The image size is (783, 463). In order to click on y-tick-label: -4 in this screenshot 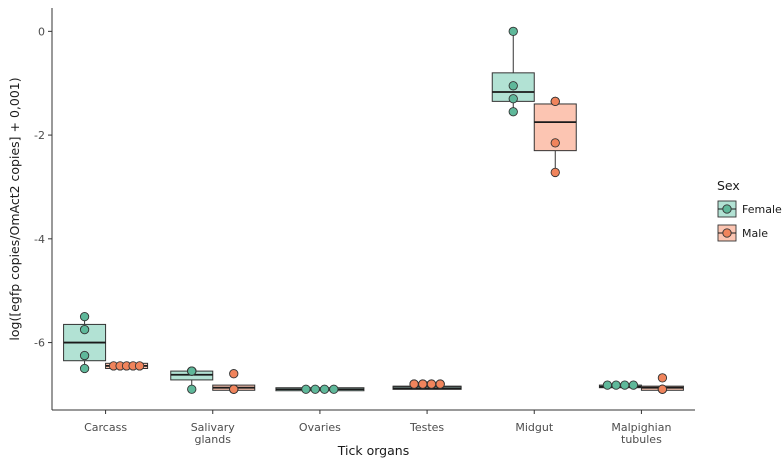, I will do `click(39, 239)`.